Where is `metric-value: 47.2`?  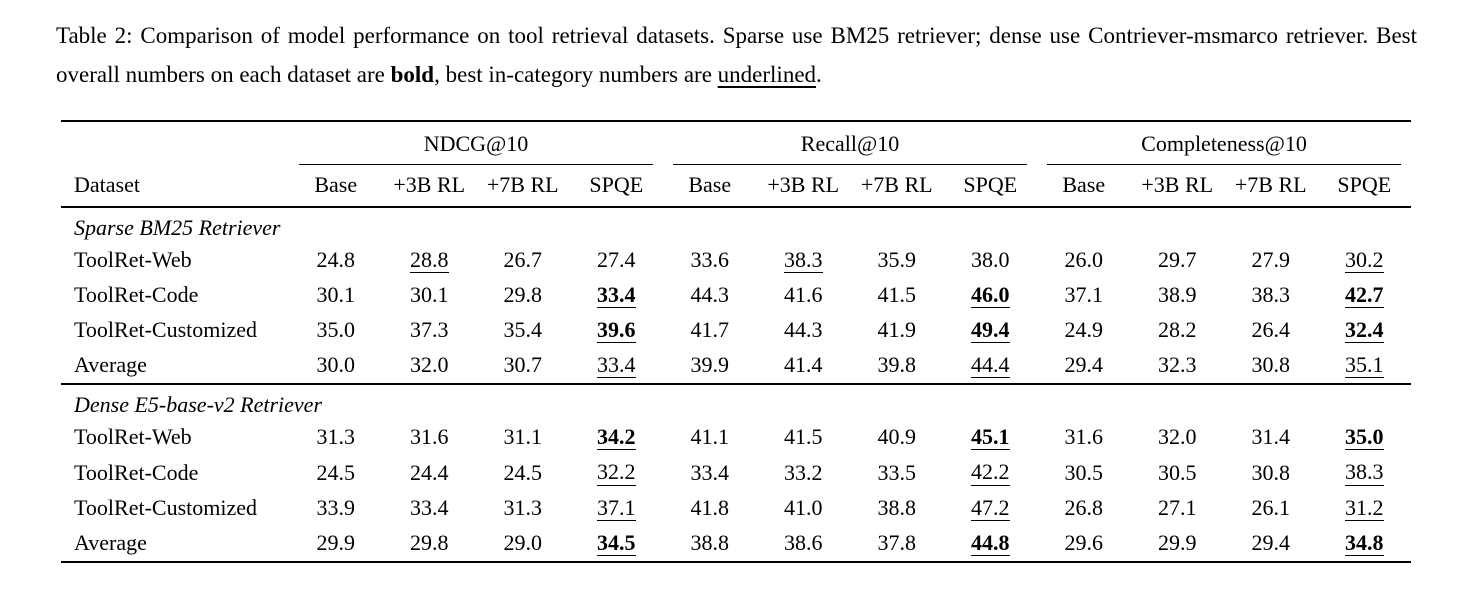 metric-value: 47.2 is located at coordinates (990, 507).